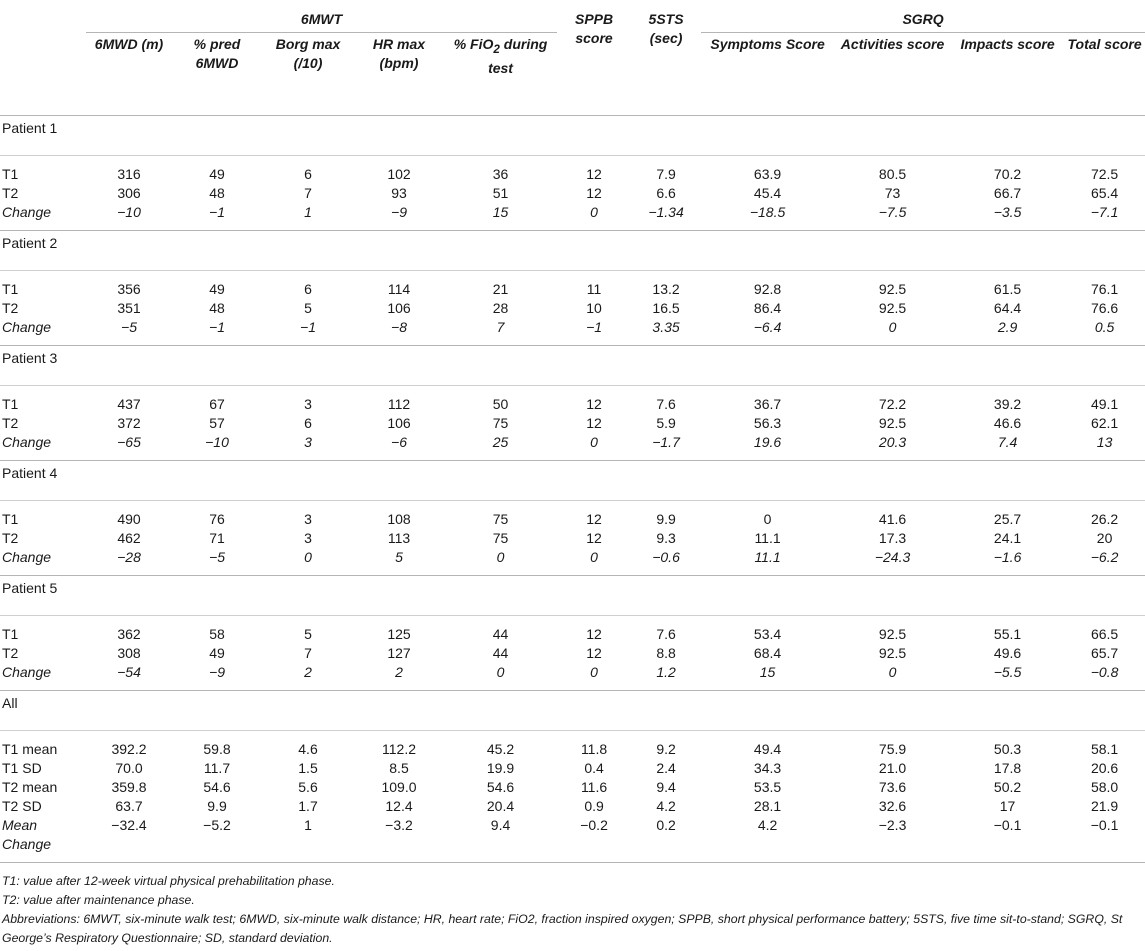 This screenshot has width=1145, height=951. Describe the element at coordinates (767, 308) in the screenshot. I see `cell-symptoms: 86.4` at that location.